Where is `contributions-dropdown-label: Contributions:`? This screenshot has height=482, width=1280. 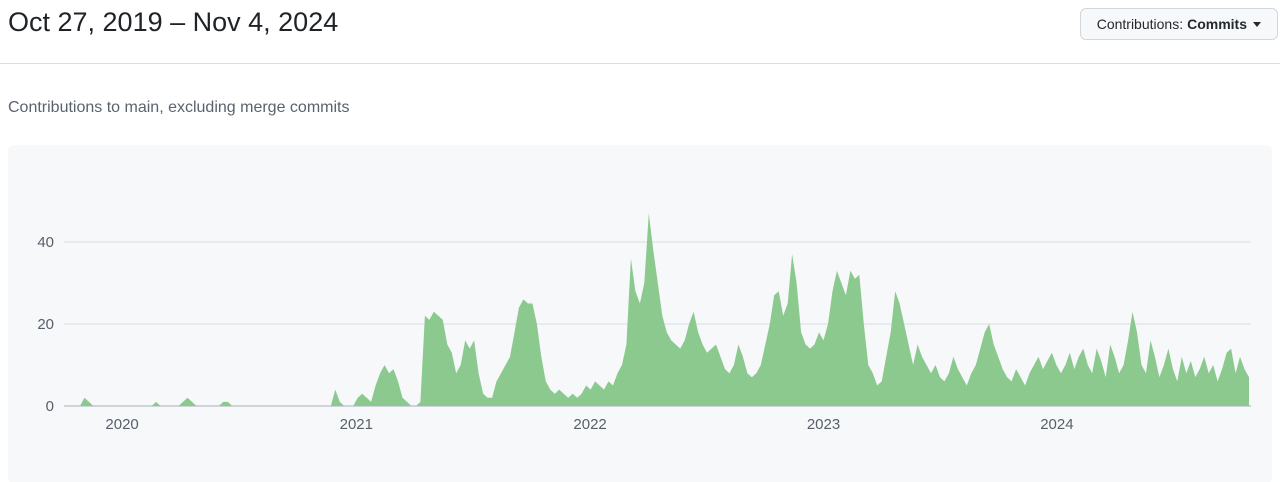
contributions-dropdown-label: Contributions: is located at coordinates (1140, 24).